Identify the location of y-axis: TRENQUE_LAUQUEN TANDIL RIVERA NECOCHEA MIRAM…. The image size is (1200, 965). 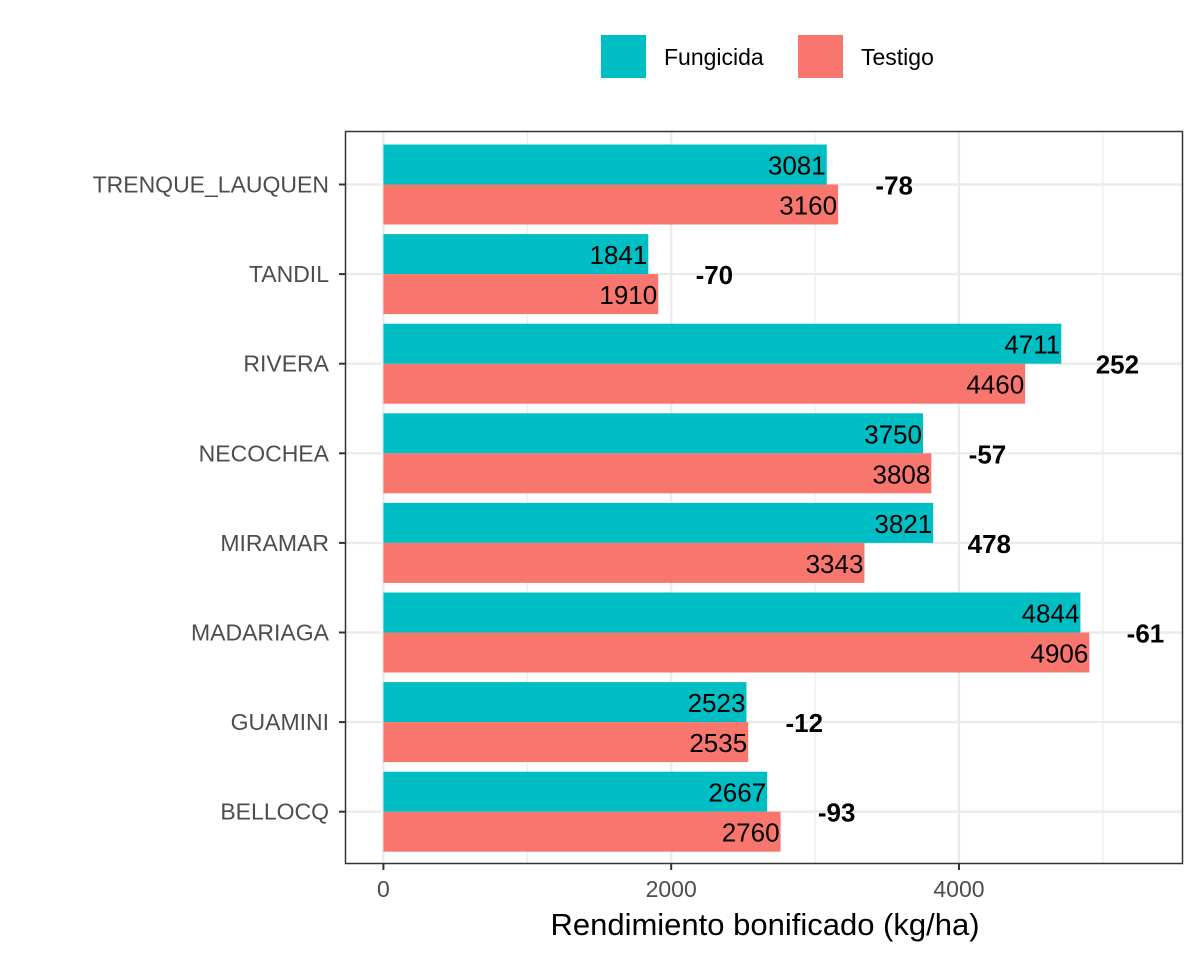
(219, 498).